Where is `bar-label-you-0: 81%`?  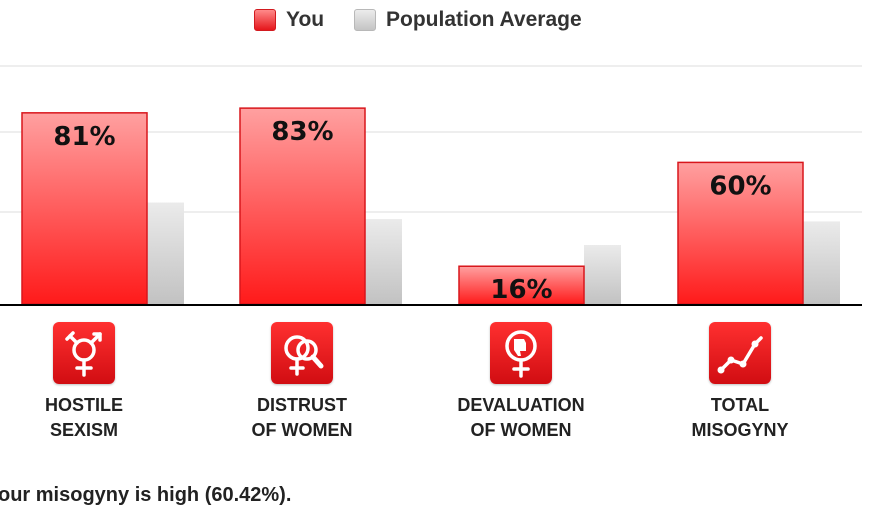 bar-label-you-0: 81% is located at coordinates (84, 137).